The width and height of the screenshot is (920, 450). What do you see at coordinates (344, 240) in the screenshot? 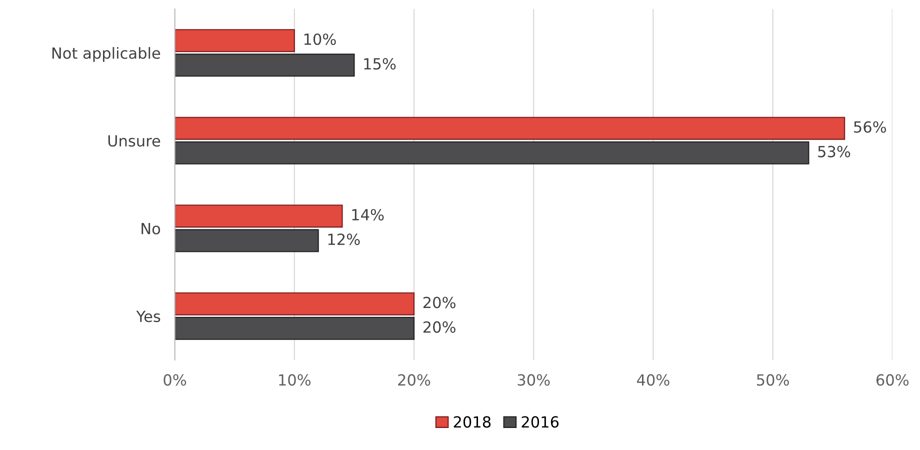
I see `data-label: 12%` at bounding box center [344, 240].